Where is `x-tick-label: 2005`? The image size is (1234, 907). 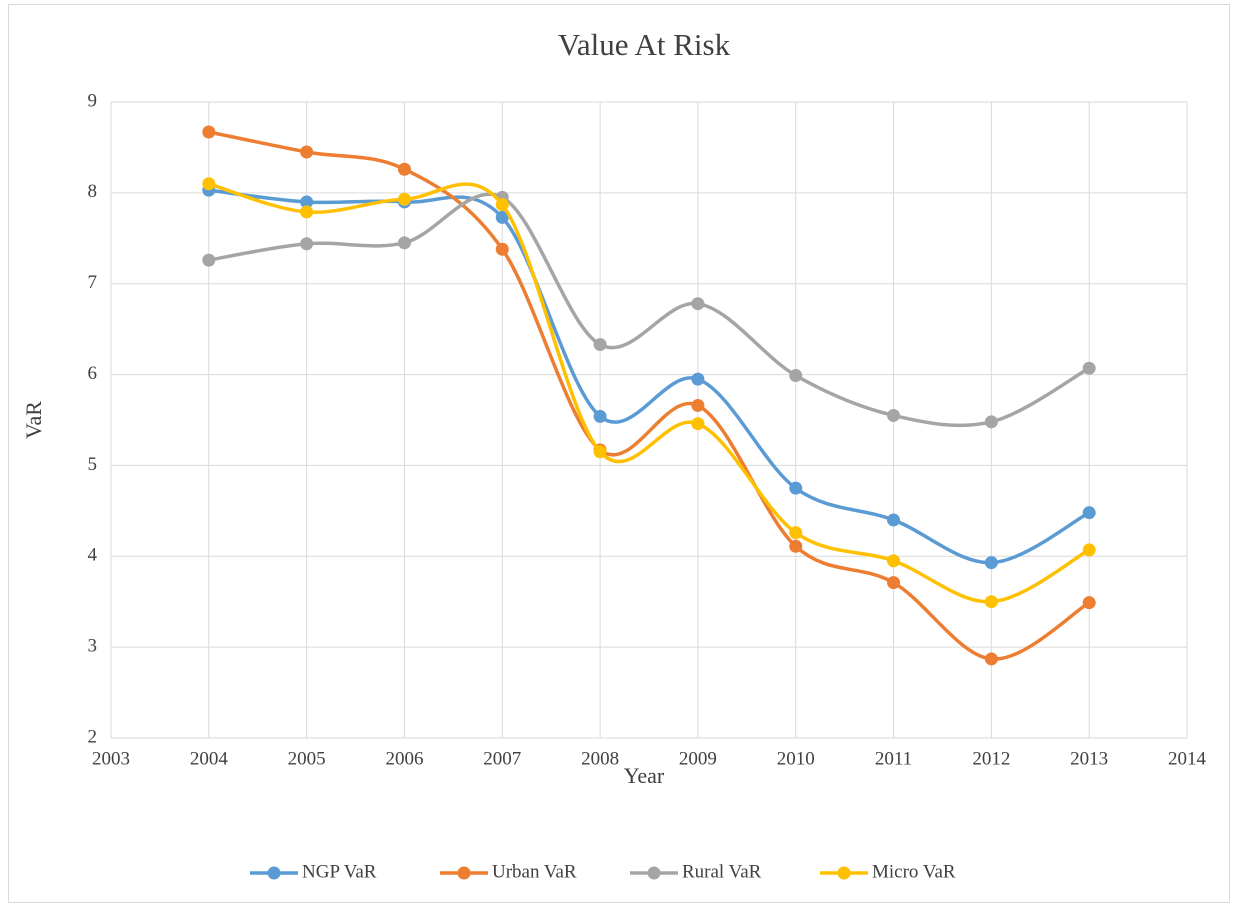 x-tick-label: 2005 is located at coordinates (307, 758).